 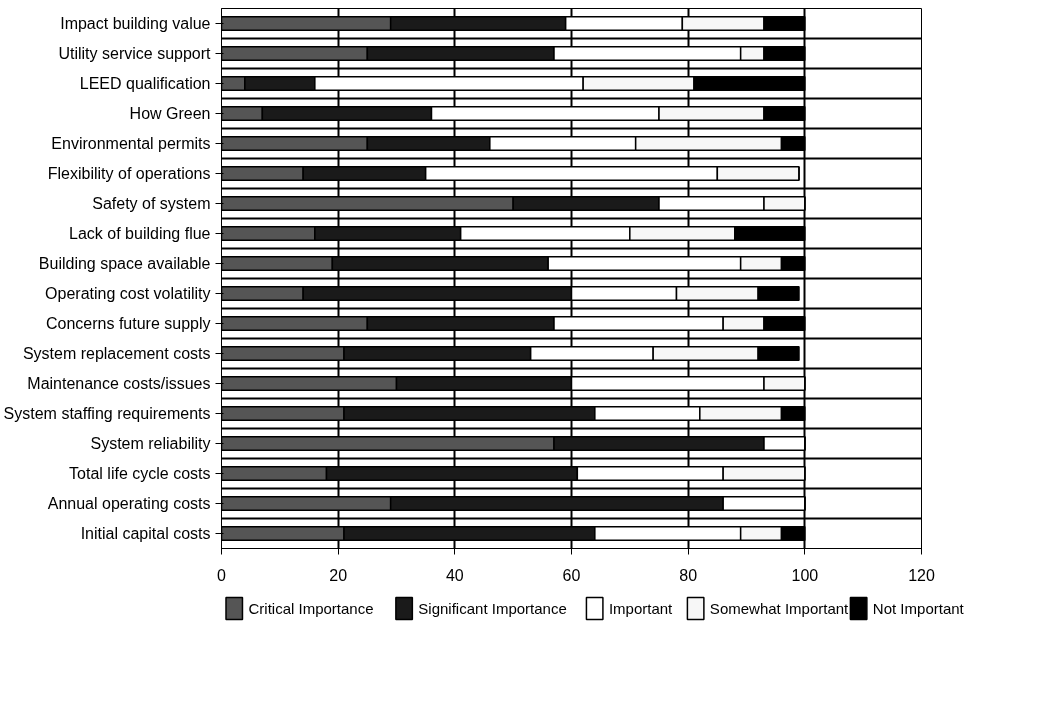 I want to click on legend-label: Significant Importance, so click(x=492, y=608).